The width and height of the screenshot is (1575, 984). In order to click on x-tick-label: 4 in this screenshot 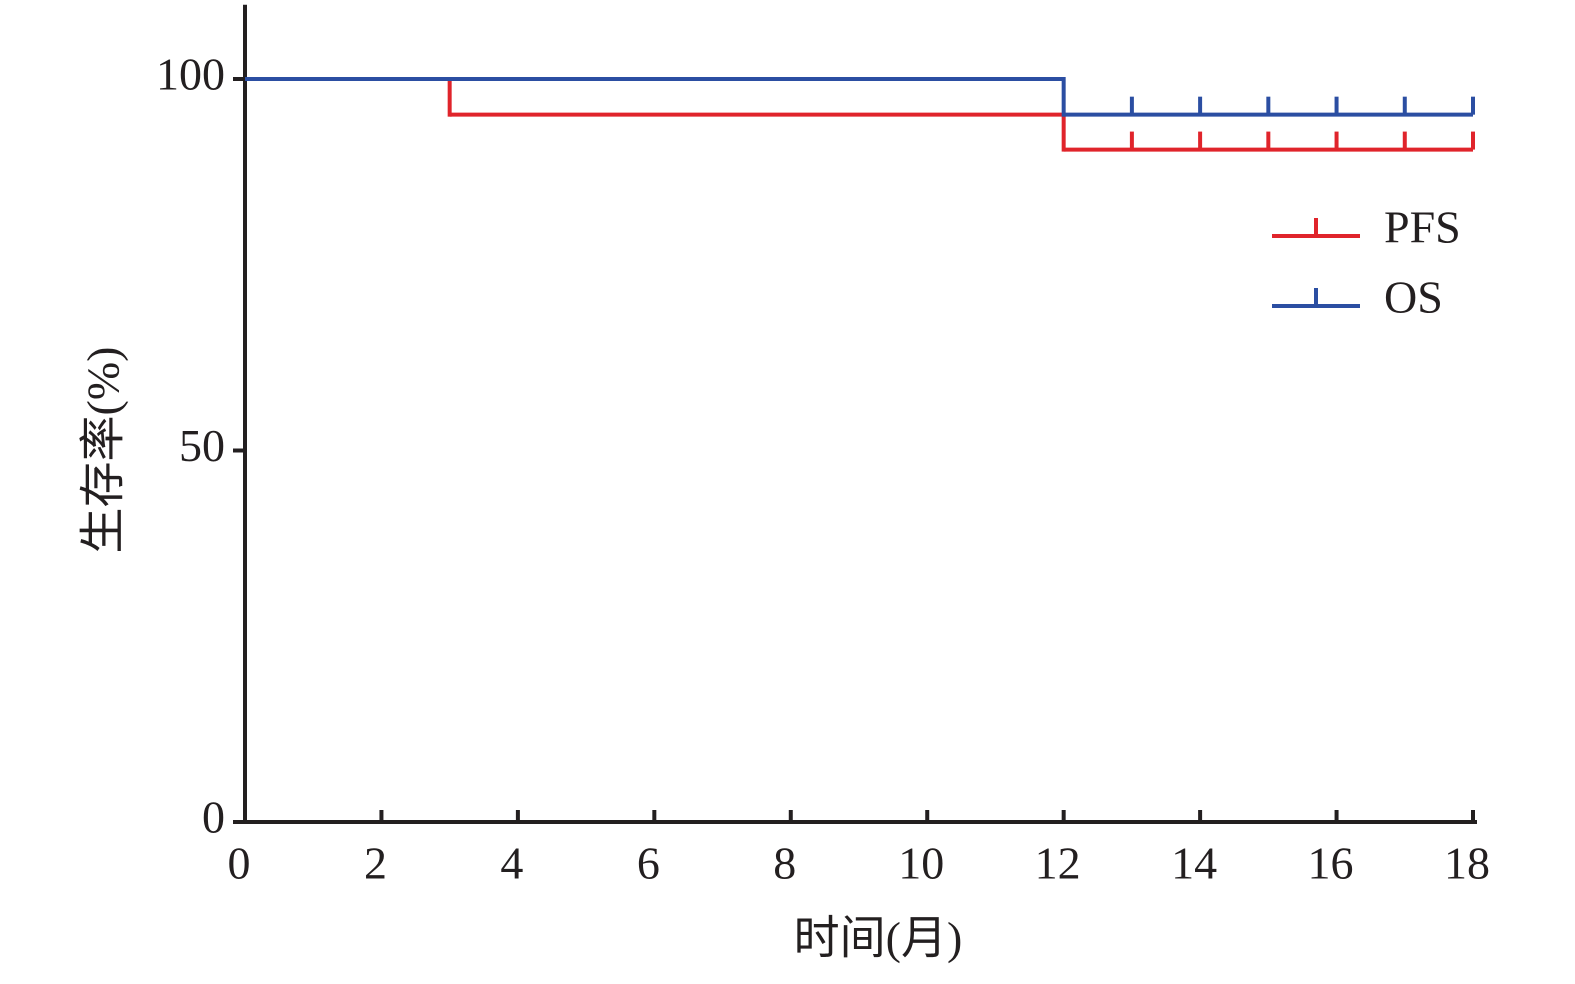, I will do `click(511, 863)`.